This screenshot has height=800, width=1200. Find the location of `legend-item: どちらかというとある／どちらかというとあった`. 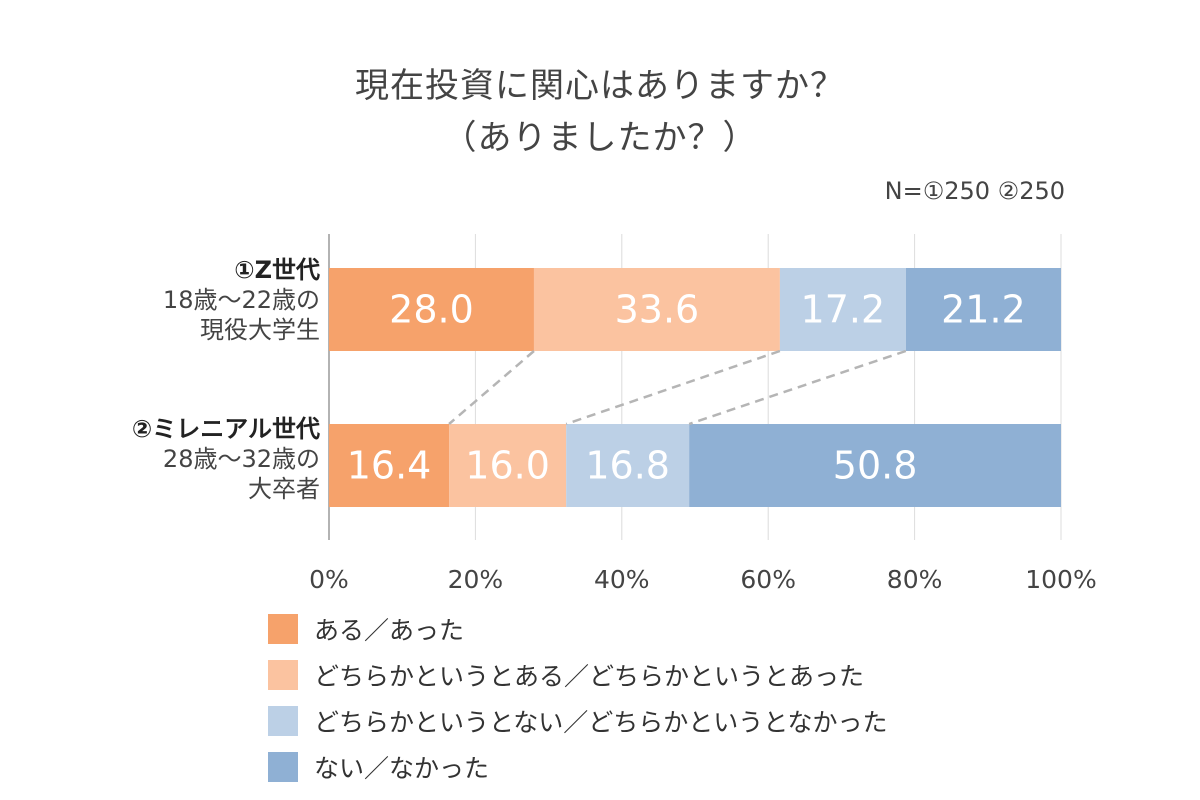

legend-item: どちらかというとある／どちらかというとあった is located at coordinates (578, 675).